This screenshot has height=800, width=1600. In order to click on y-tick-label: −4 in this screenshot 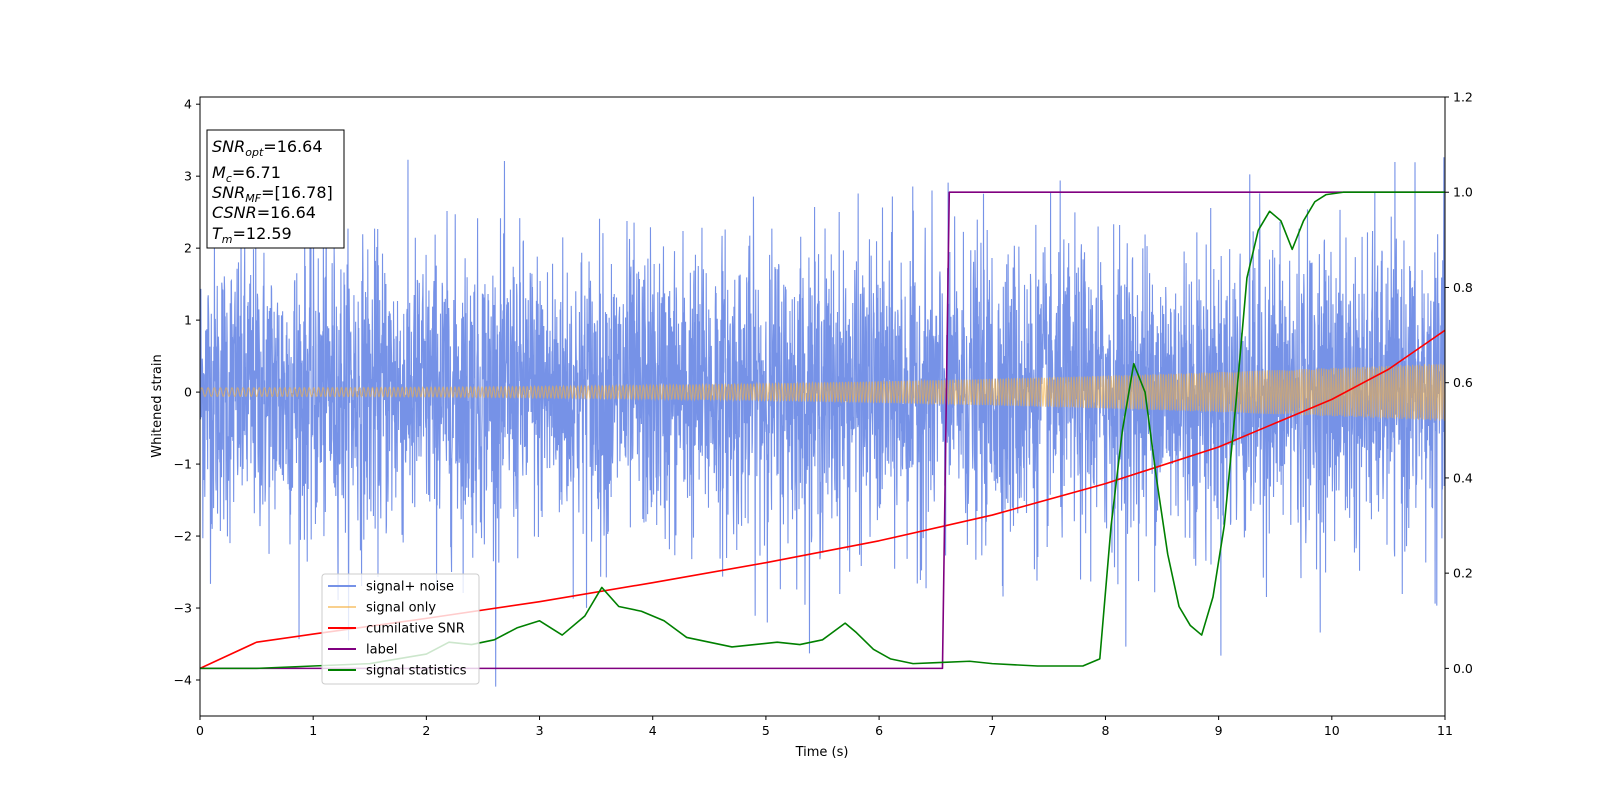, I will do `click(183, 680)`.